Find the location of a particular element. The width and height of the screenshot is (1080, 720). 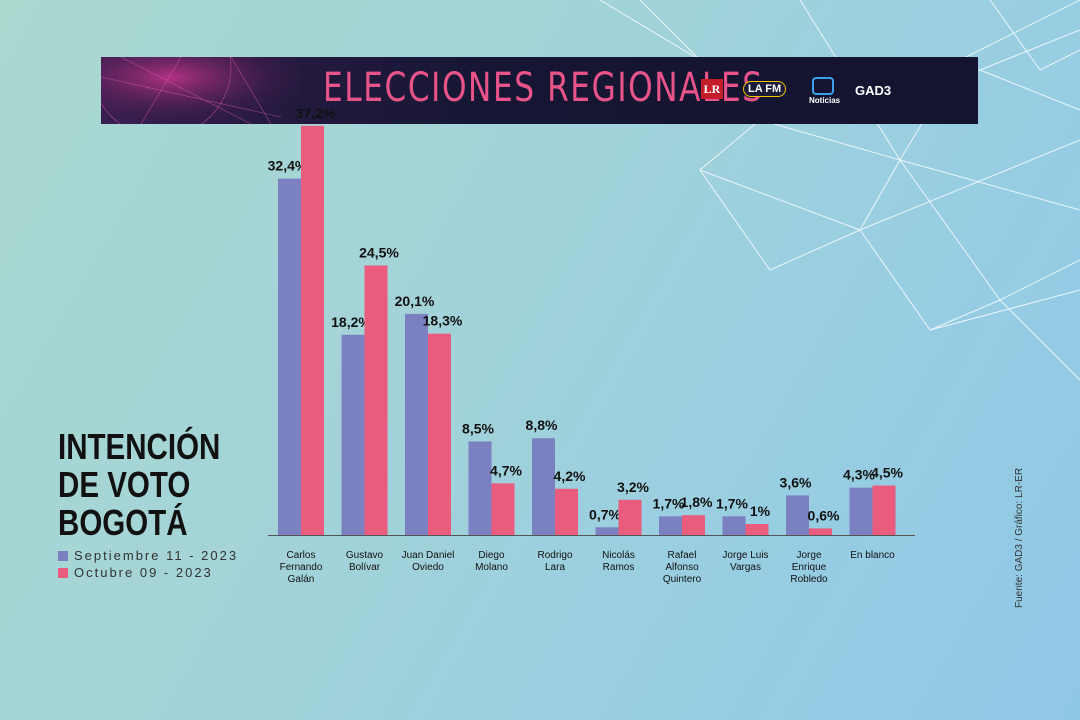

value-label-series-2-cat-5: 3,2% is located at coordinates (633, 487).